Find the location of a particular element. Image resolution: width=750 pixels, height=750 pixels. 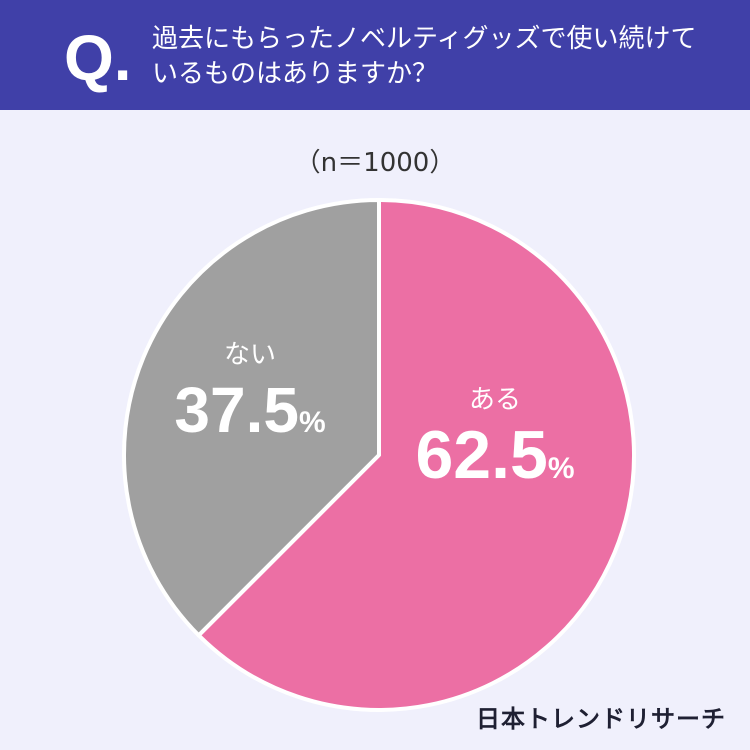

slice-percent-no: 37.5% is located at coordinates (250, 416).